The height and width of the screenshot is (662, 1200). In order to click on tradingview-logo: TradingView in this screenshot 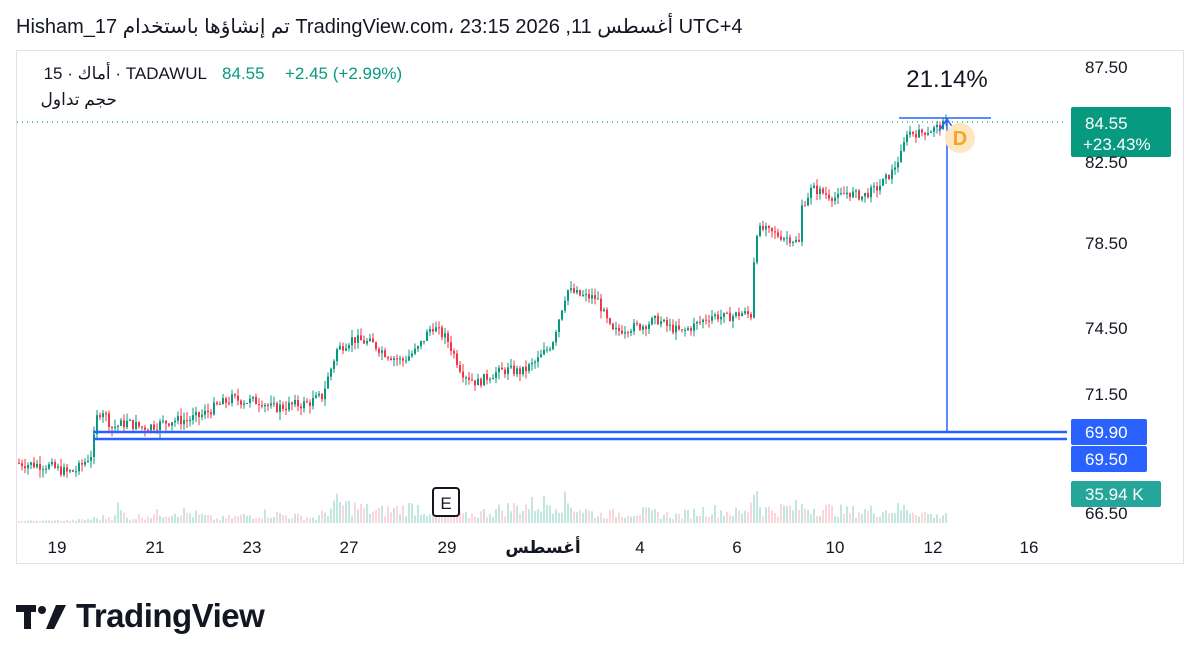, I will do `click(140, 616)`.